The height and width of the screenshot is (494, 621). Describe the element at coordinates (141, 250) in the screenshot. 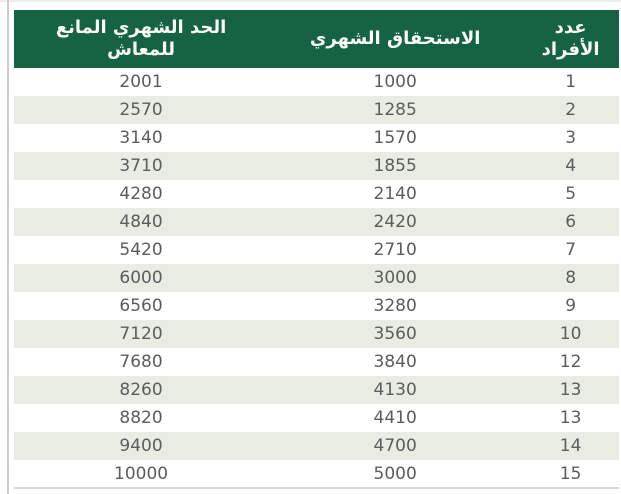

I see `cell-limit: 5420` at that location.